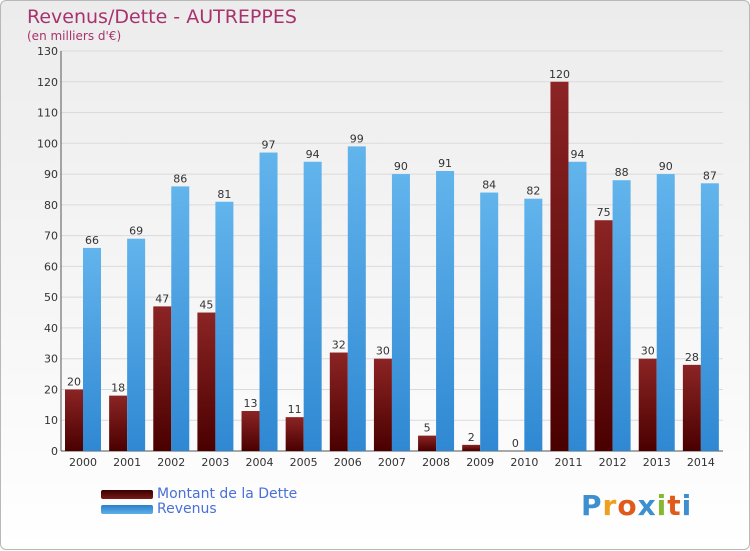  Describe the element at coordinates (260, 462) in the screenshot. I see `x-tick-label: 2004` at that location.